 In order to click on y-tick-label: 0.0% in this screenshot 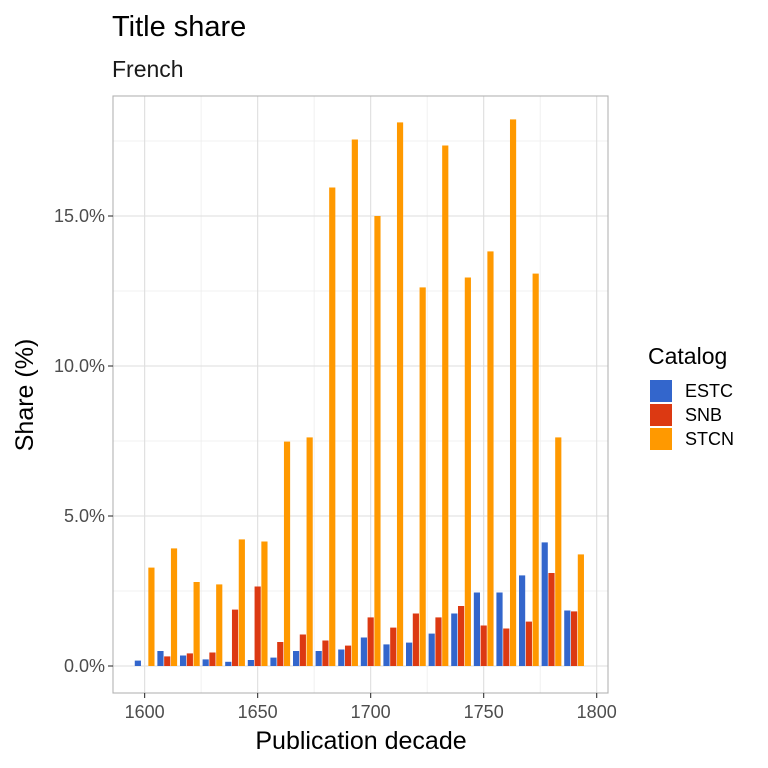, I will do `click(84, 666)`.